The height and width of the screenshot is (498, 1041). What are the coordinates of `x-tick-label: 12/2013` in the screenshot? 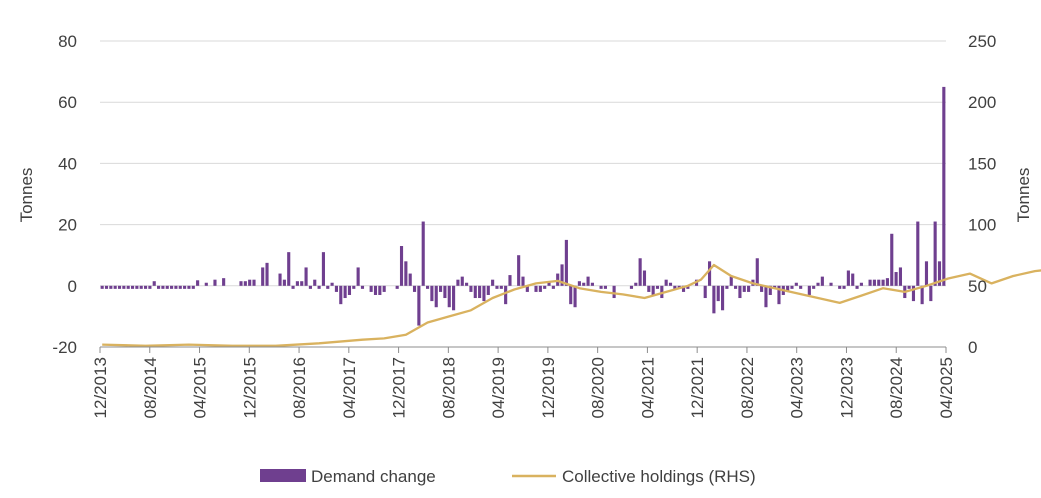 It's located at (100, 387).